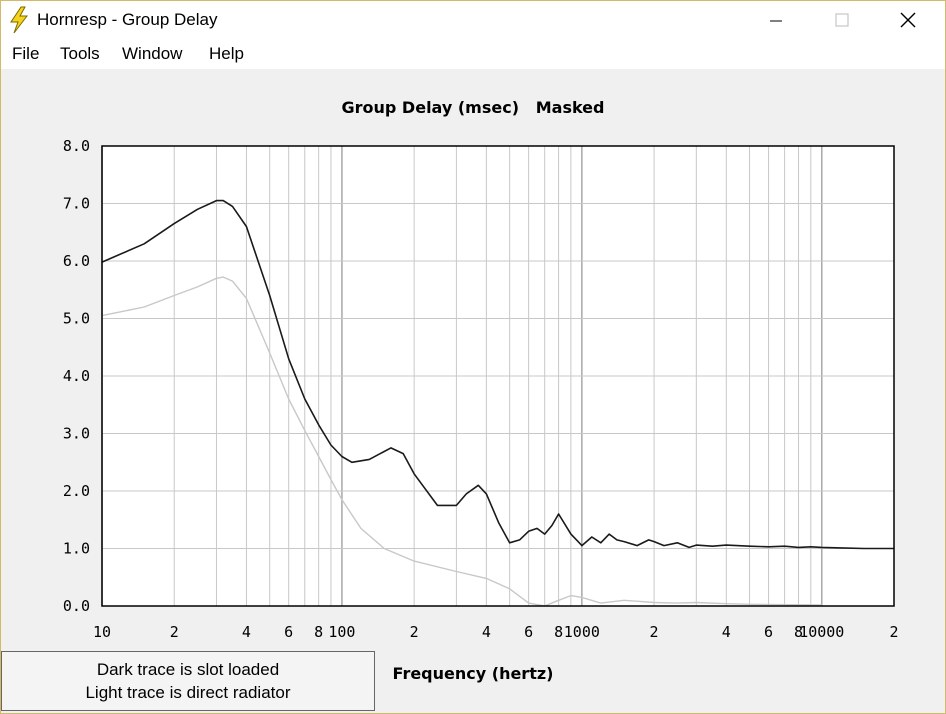 This screenshot has width=946, height=714. I want to click on chart-title: Group Delay (msec) Masked, so click(473, 107).